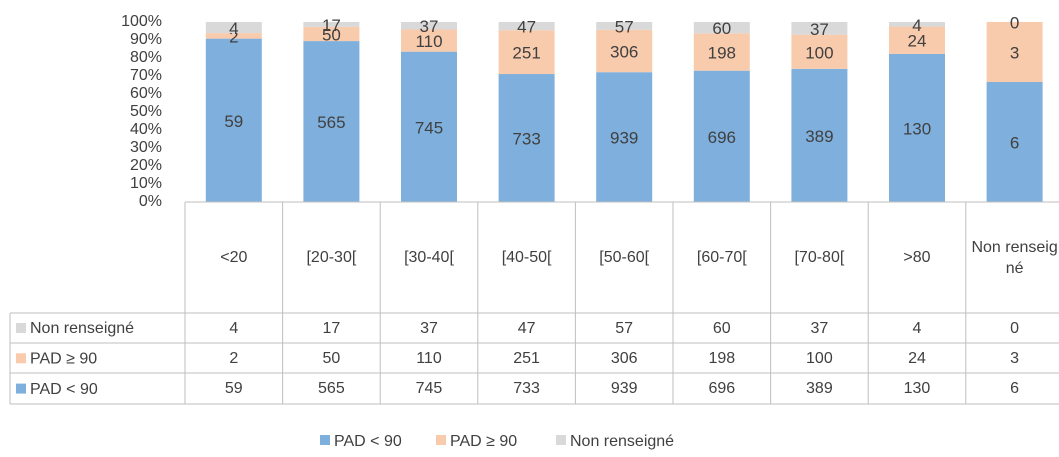  I want to click on category-label: >80, so click(917, 257).